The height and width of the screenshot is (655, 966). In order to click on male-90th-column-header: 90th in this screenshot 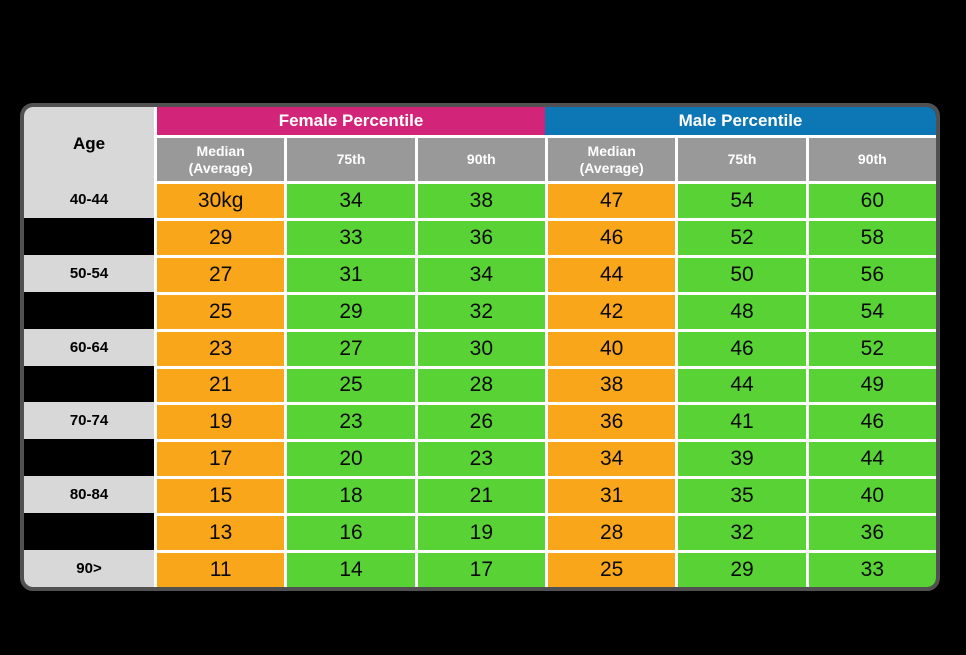, I will do `click(870, 158)`.